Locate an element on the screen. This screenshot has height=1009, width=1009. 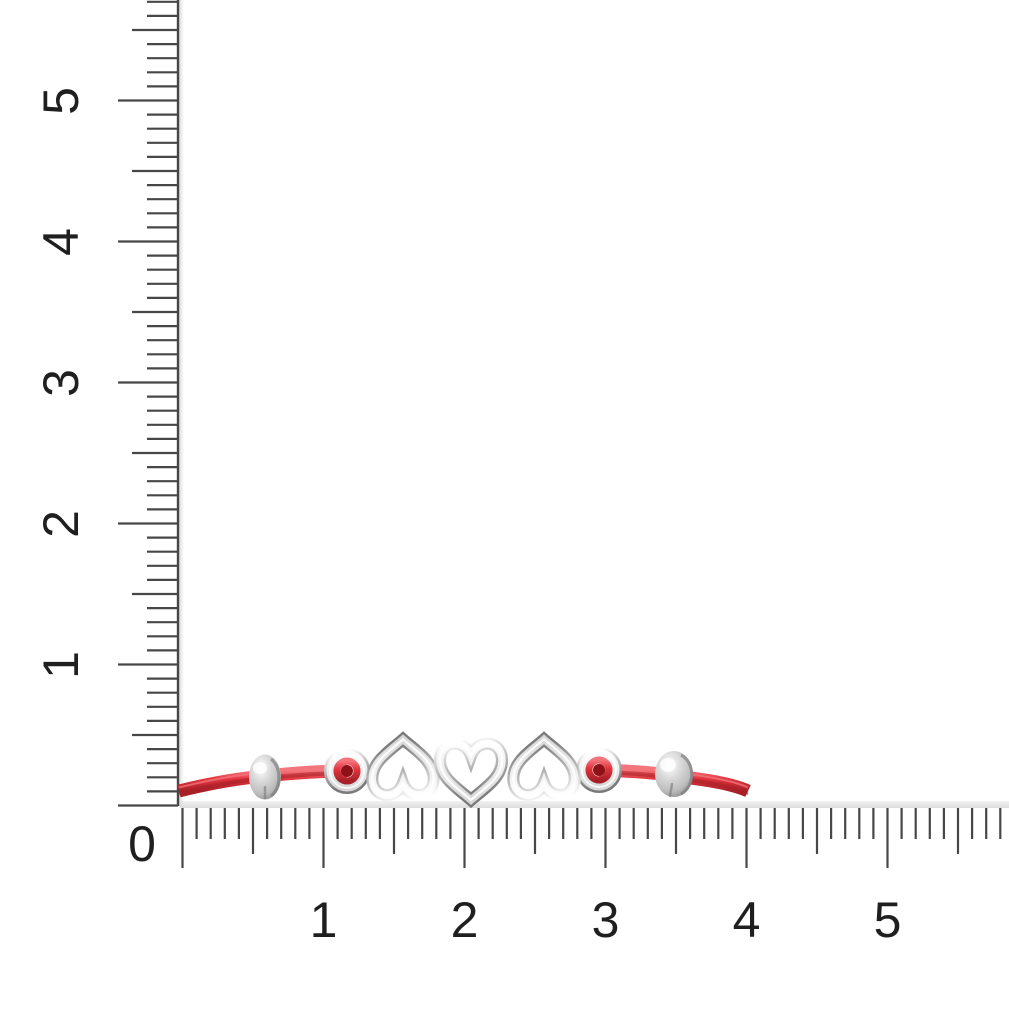
heart-charm-center-icon is located at coordinates (471, 772).